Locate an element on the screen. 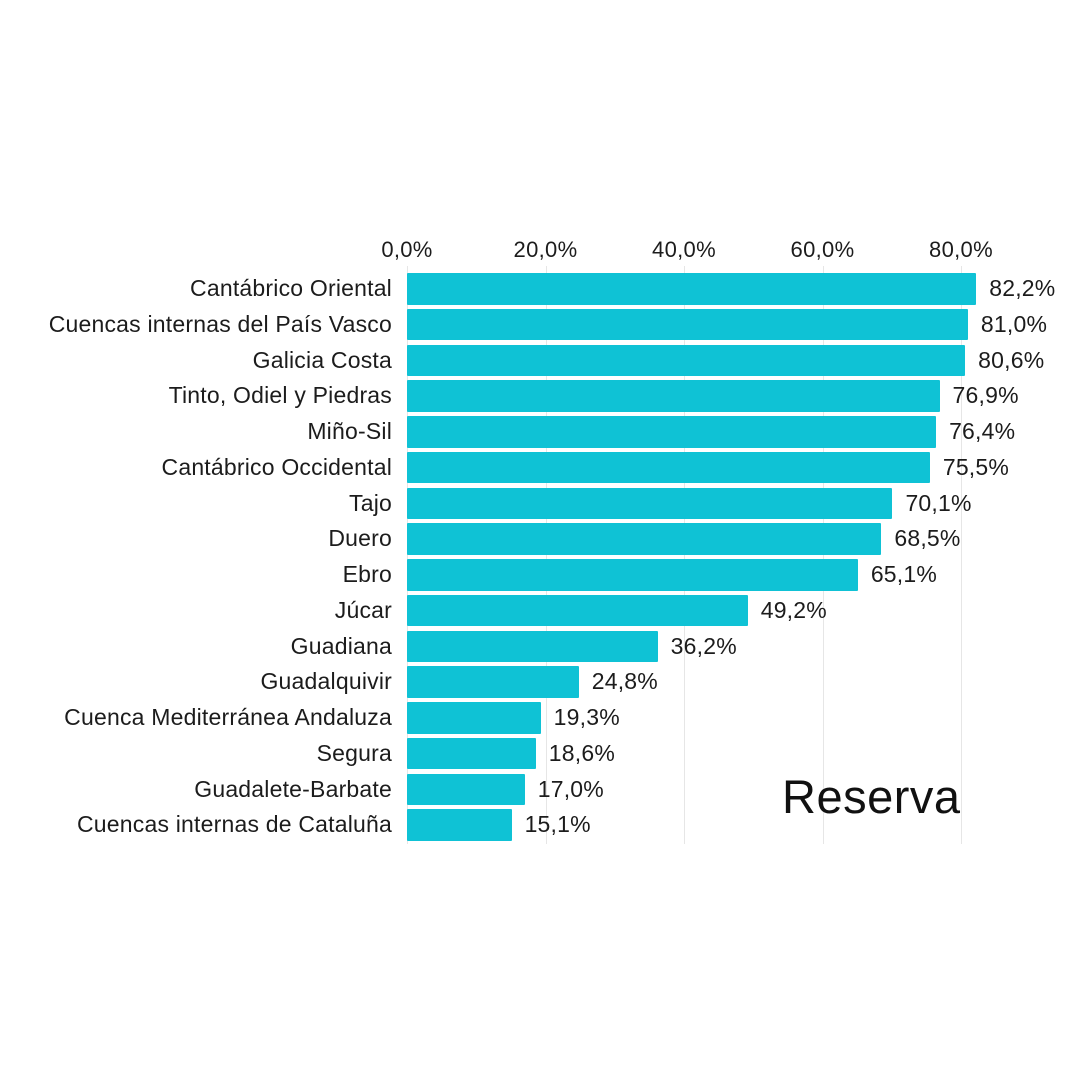  value-label: 76,4% is located at coordinates (982, 431).